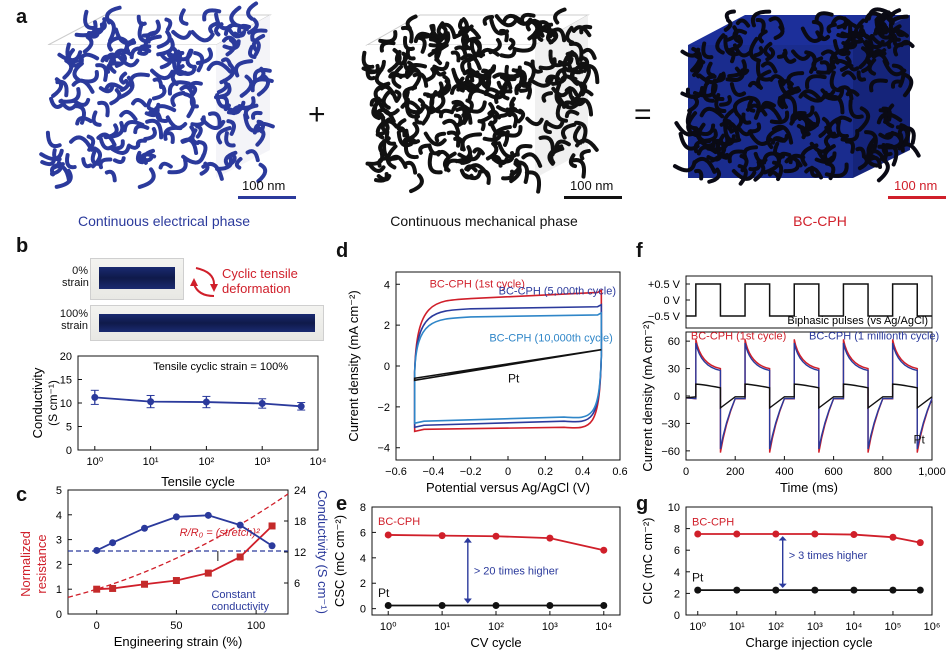 The image size is (951, 651). Describe the element at coordinates (809, 538) in the screenshot. I see `series-line-BC-CPH` at that location.